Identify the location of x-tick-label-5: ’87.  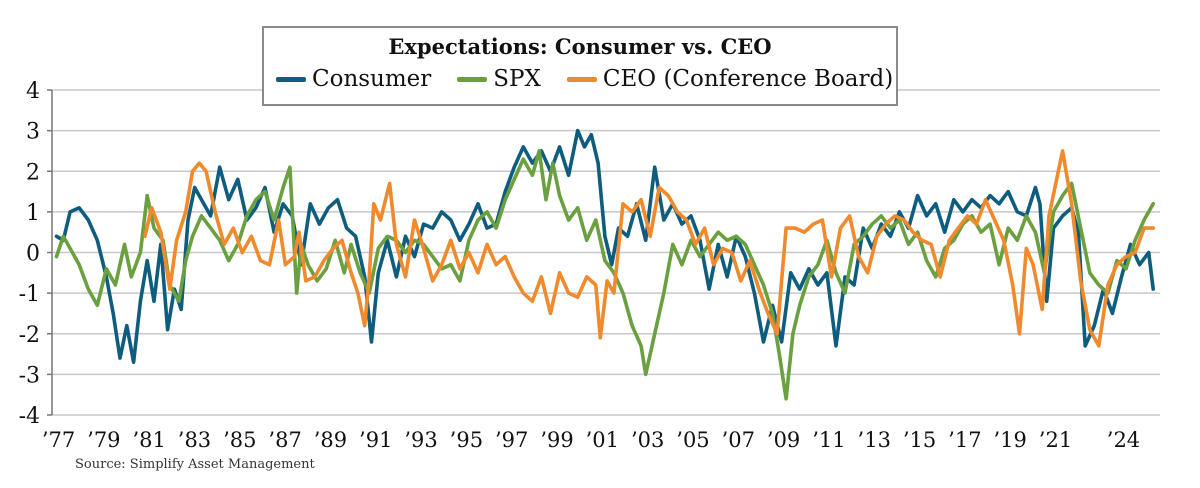
(284, 440).